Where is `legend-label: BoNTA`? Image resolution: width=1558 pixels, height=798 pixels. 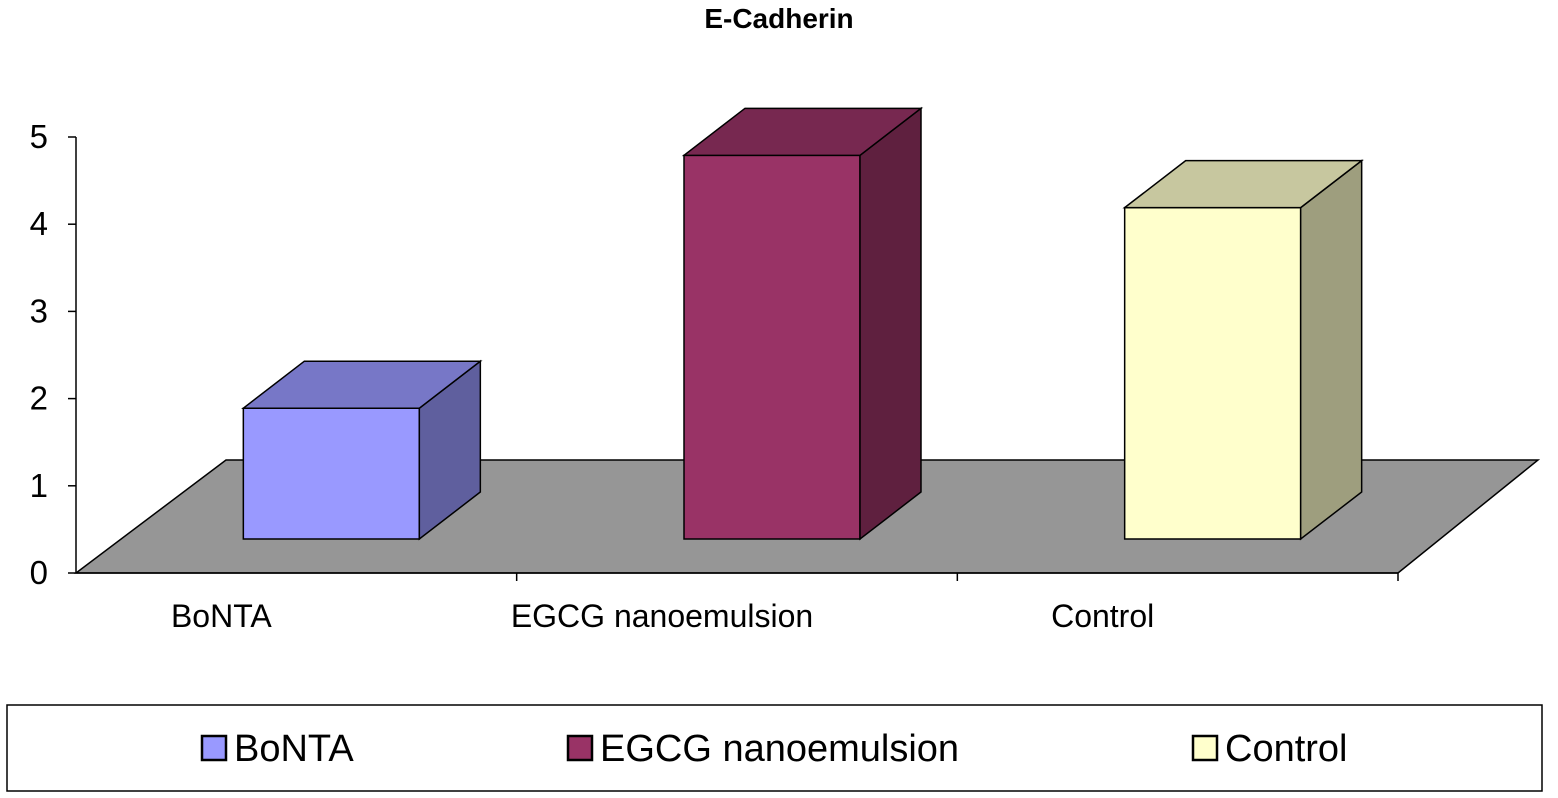 legend-label: BoNTA is located at coordinates (294, 749).